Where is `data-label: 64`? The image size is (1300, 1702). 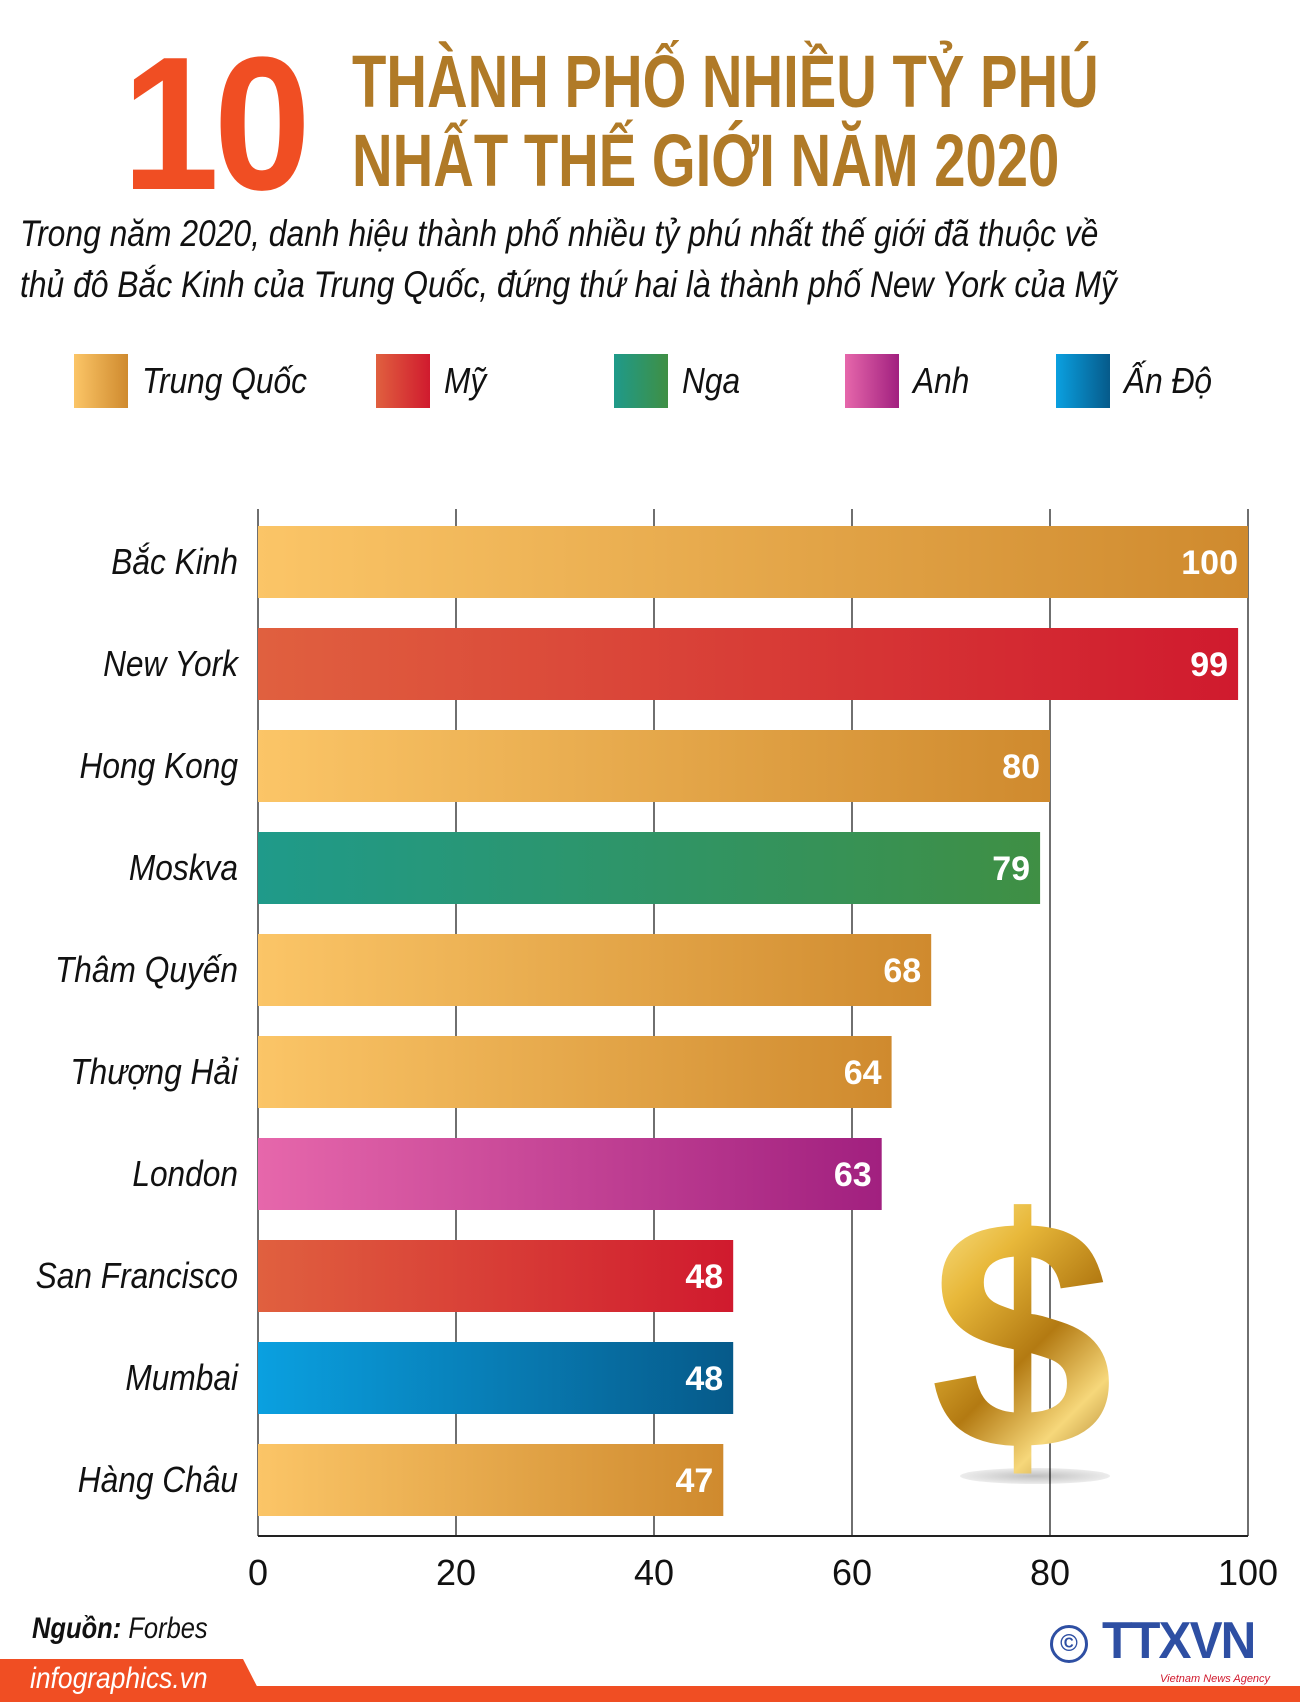 data-label: 64 is located at coordinates (863, 1073).